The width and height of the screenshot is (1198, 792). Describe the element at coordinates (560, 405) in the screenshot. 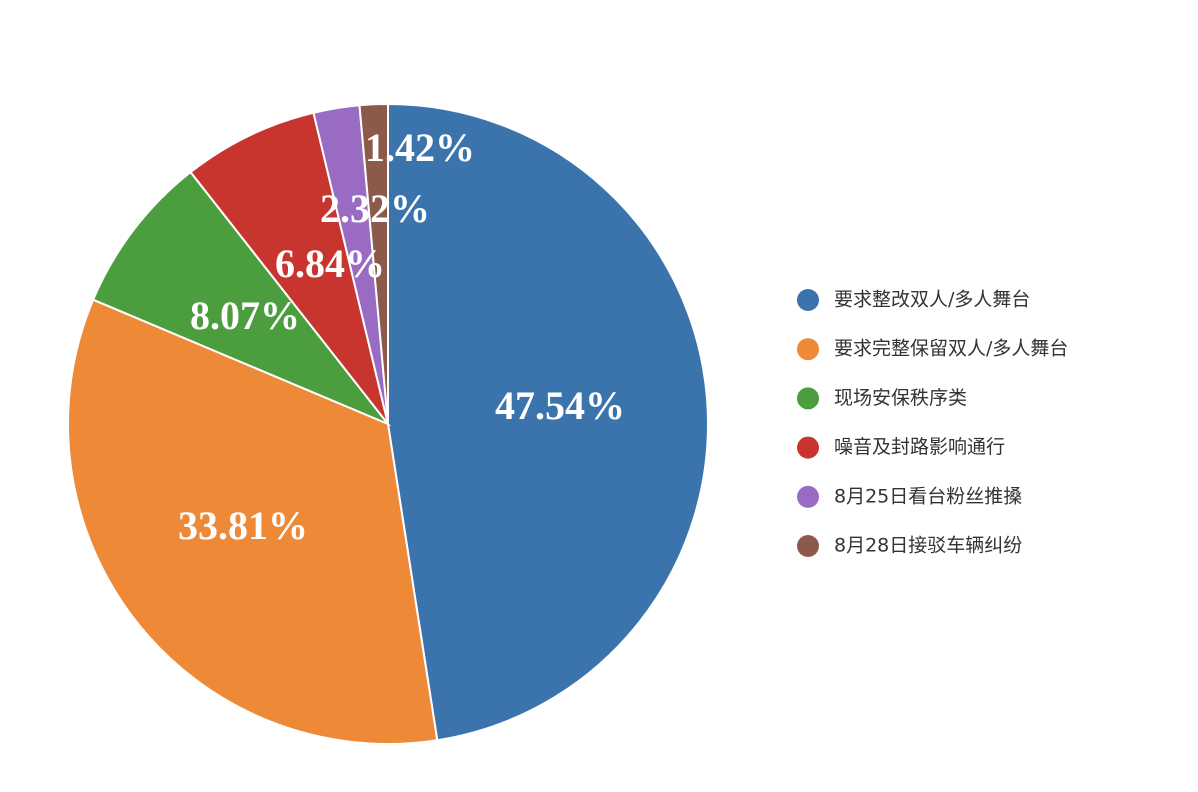

I see `value-label: 47.54%` at that location.